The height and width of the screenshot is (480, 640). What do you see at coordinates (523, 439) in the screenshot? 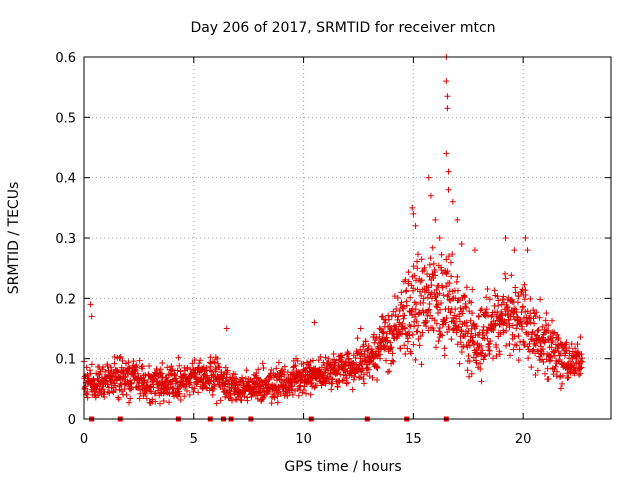
I see `x-tick-label: 20` at bounding box center [523, 439].